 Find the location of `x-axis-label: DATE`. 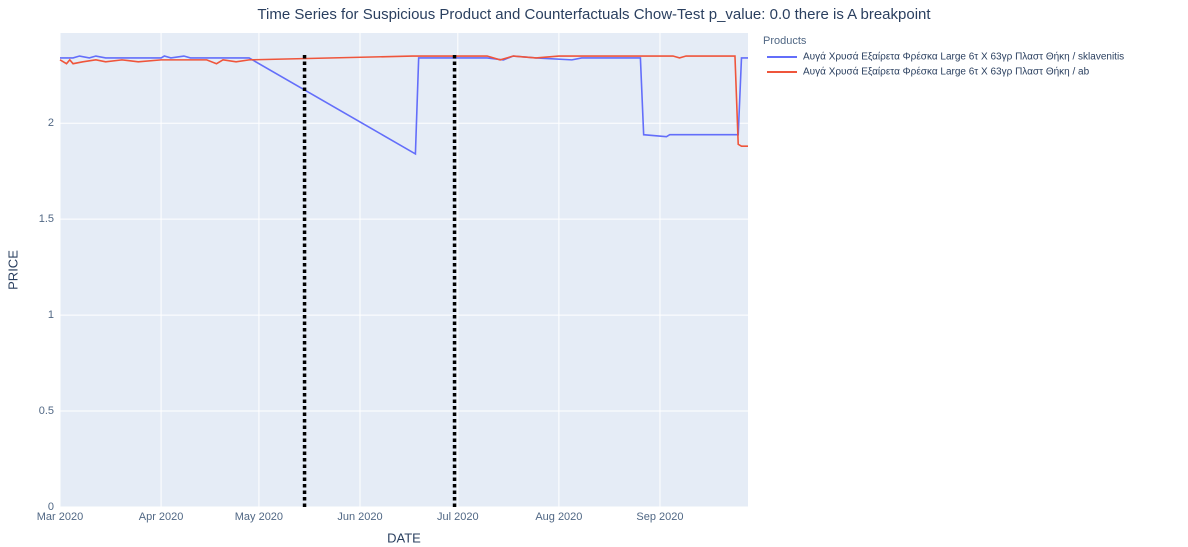

x-axis-label: DATE is located at coordinates (404, 537).